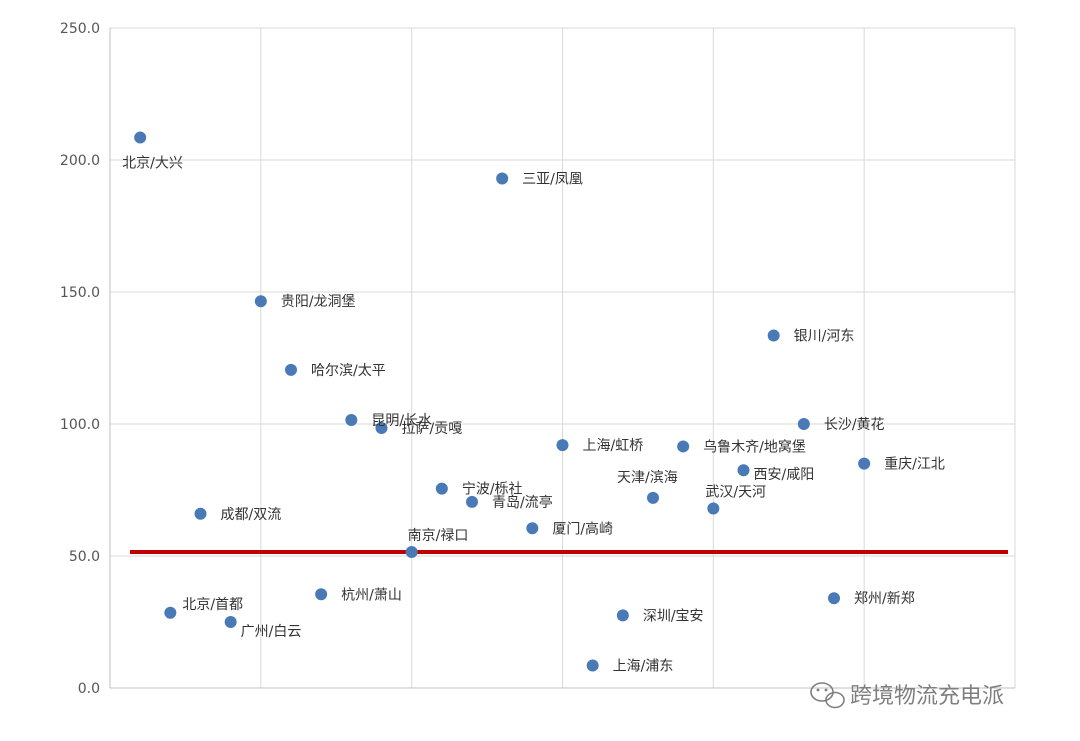 The width and height of the screenshot is (1080, 741). Describe the element at coordinates (80, 293) in the screenshot. I see `y-tick-label: 150.0` at that location.